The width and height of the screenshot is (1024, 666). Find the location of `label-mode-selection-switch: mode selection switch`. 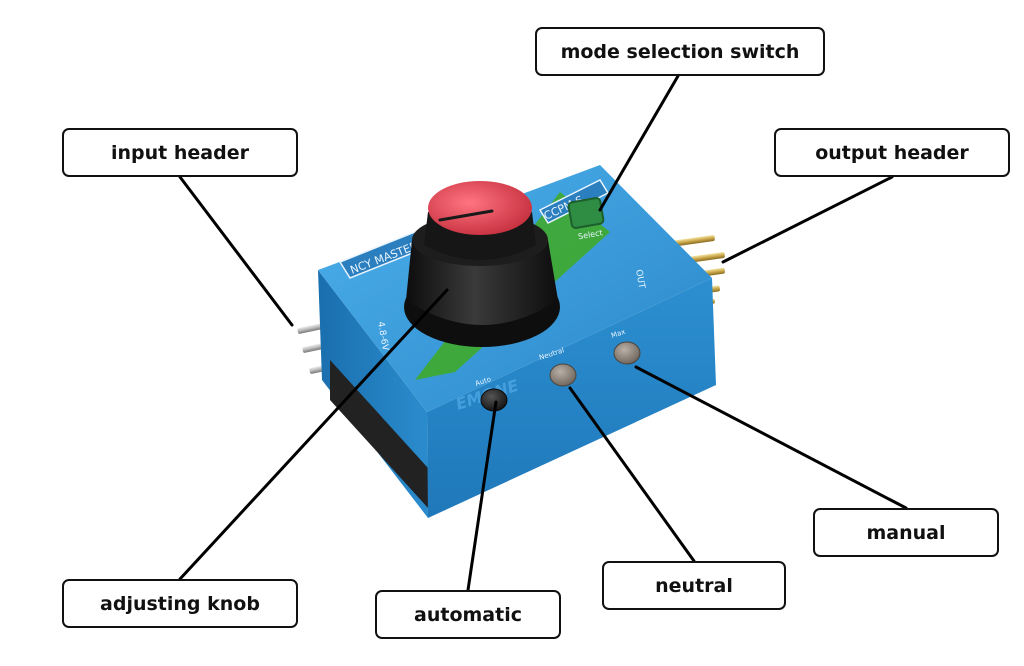

label-mode-selection-switch: mode selection switch is located at coordinates (680, 51).